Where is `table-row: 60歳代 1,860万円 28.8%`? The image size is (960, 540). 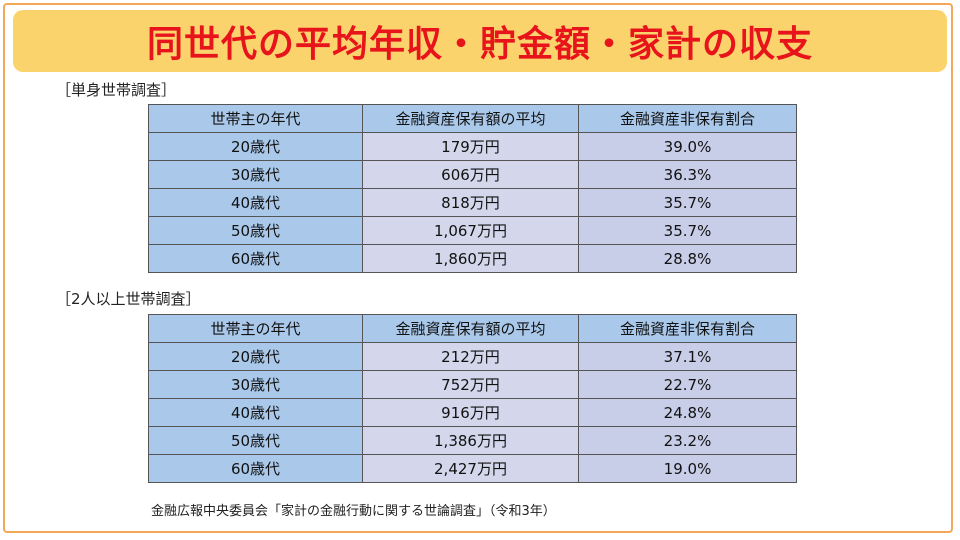
table-row: 60歳代 1,860万円 28.8% is located at coordinates (472, 258).